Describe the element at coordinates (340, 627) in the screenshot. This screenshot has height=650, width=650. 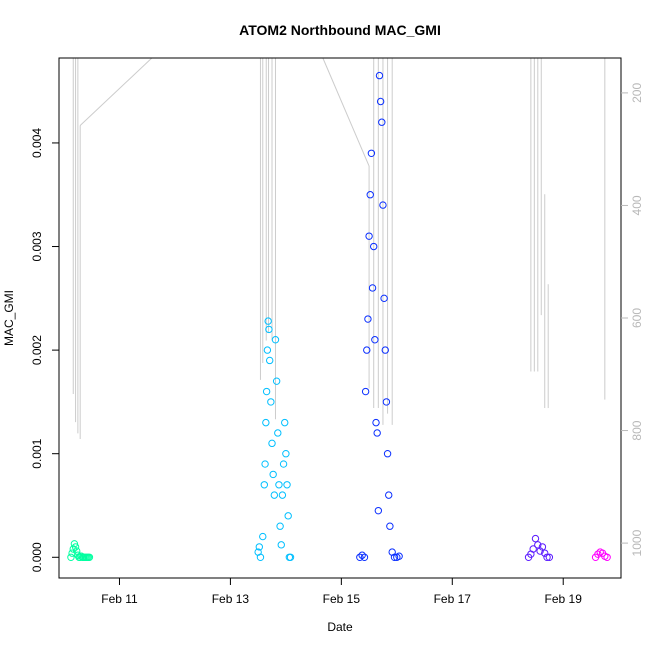
I see `x-axis-label: Date` at that location.